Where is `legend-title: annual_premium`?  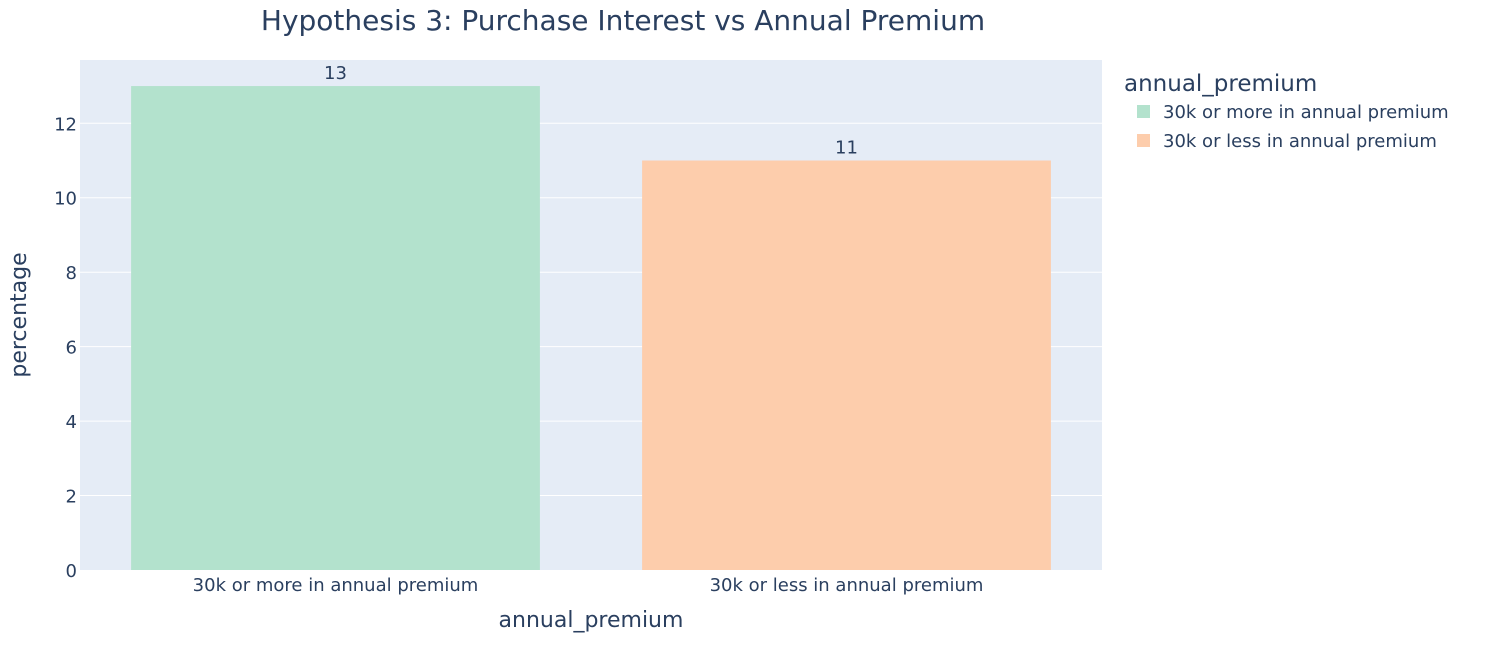
legend-title: annual_premium is located at coordinates (1220, 84).